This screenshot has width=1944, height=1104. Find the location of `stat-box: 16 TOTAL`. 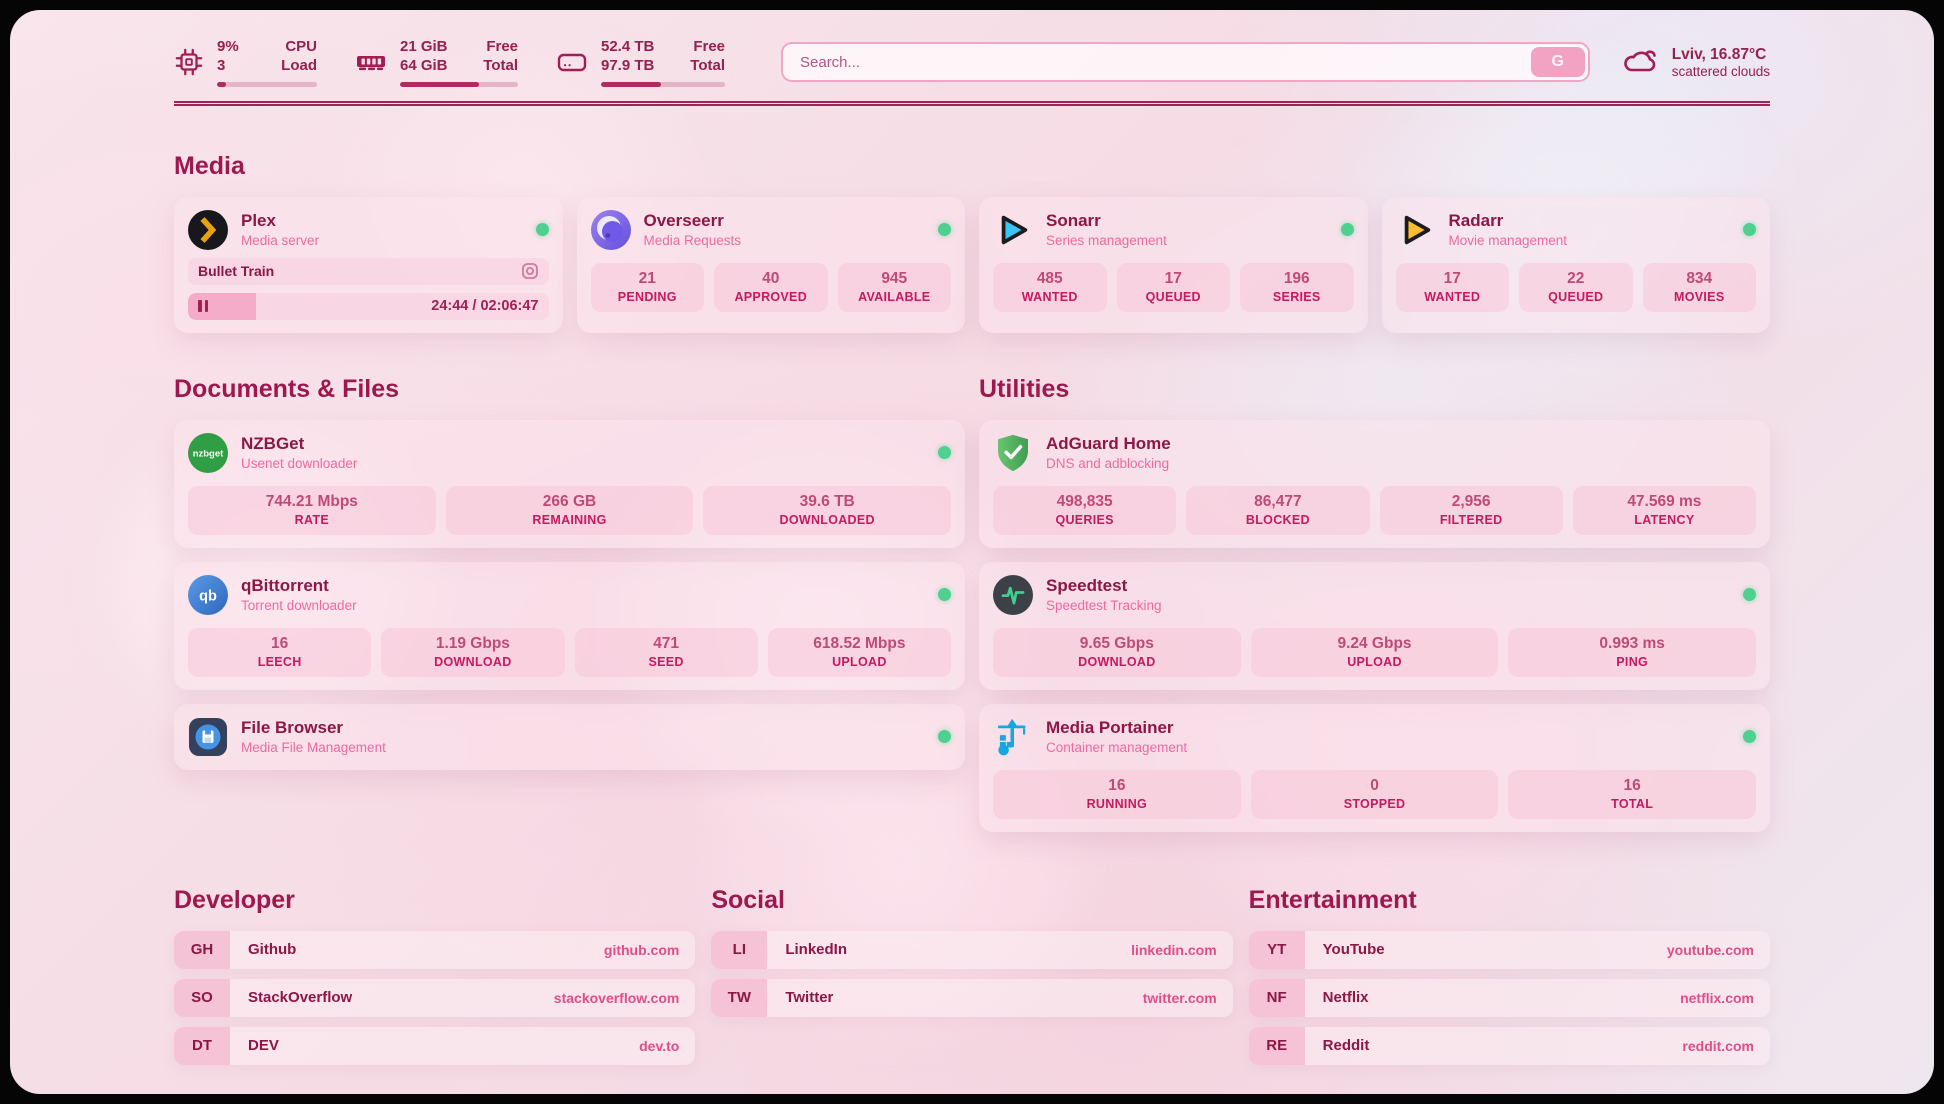

stat-box: 16 TOTAL is located at coordinates (1632, 794).